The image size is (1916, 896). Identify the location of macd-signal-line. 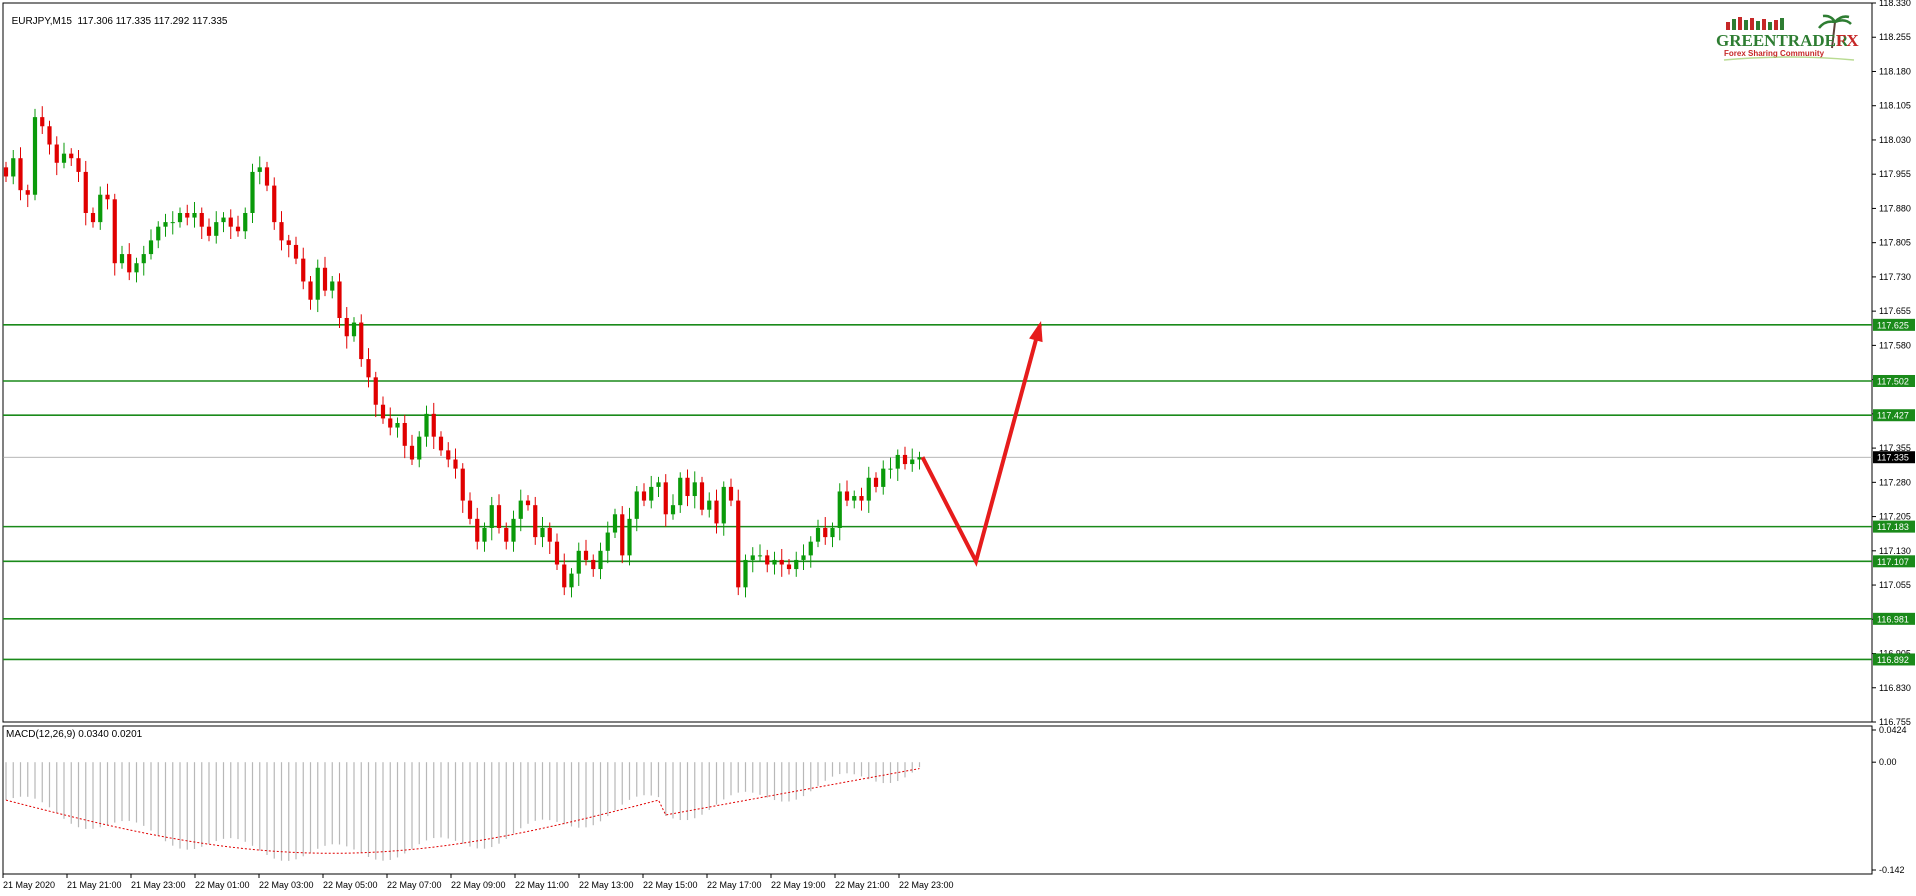
(462, 811).